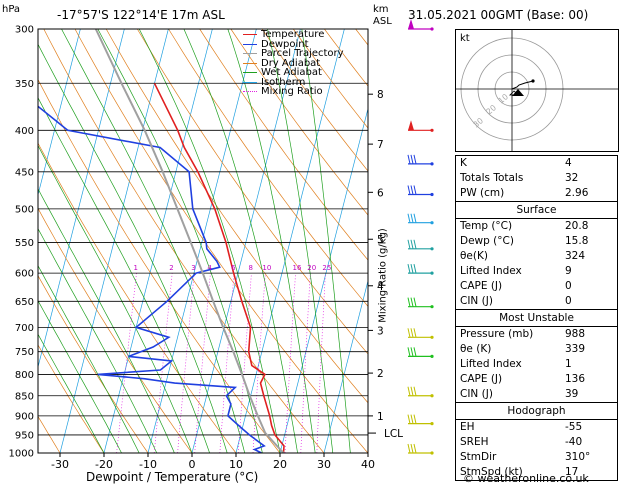  I want to click on x-axis-label: Dewpoint / Temperature (°C), so click(172, 477).